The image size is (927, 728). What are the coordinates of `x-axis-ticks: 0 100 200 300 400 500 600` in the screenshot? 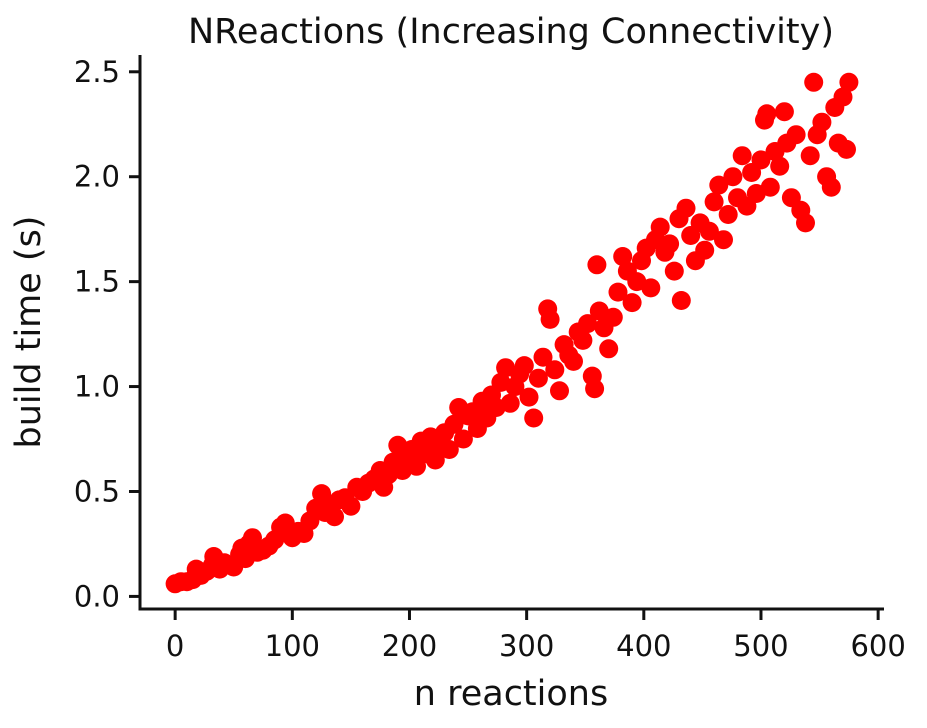 It's located at (536, 636).